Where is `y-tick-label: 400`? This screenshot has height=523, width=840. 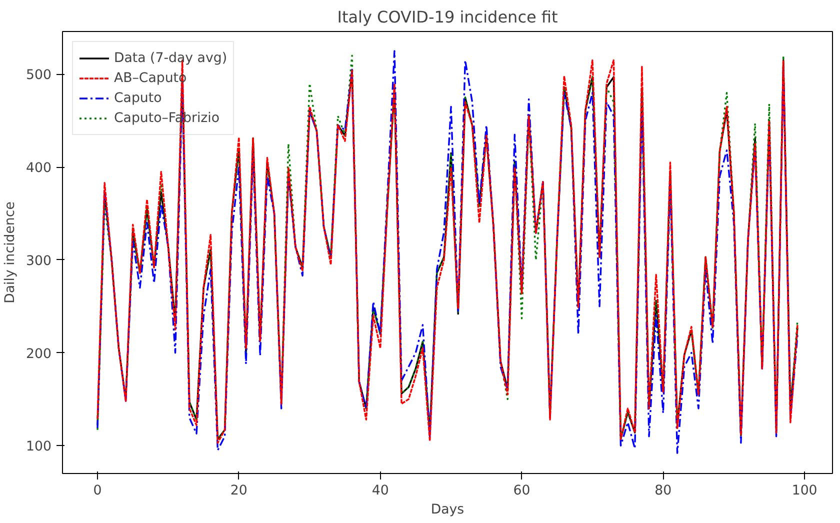 y-tick-label: 400 is located at coordinates (39, 168).